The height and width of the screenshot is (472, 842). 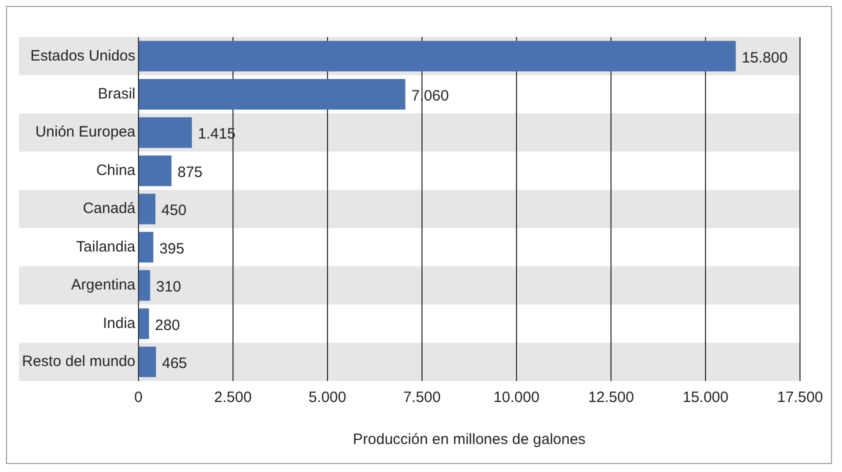 I want to click on x-tick-label: 2.500, so click(x=233, y=397).